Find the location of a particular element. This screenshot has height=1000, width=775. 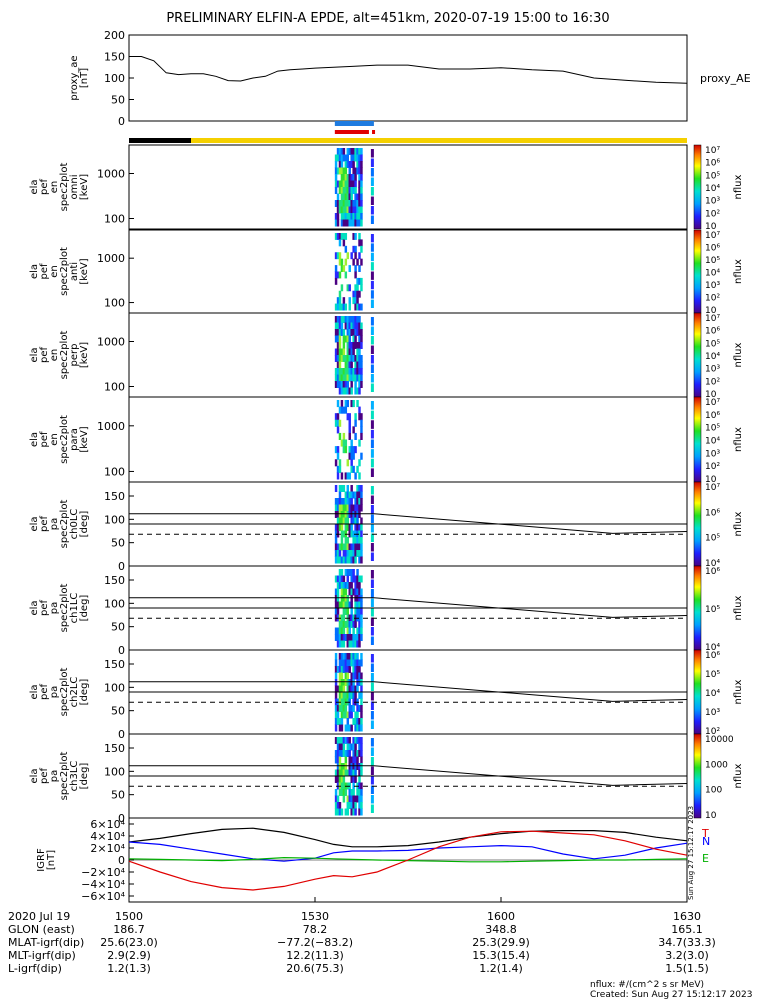

colorbar-tick-label: 1000 is located at coordinates (716, 765).